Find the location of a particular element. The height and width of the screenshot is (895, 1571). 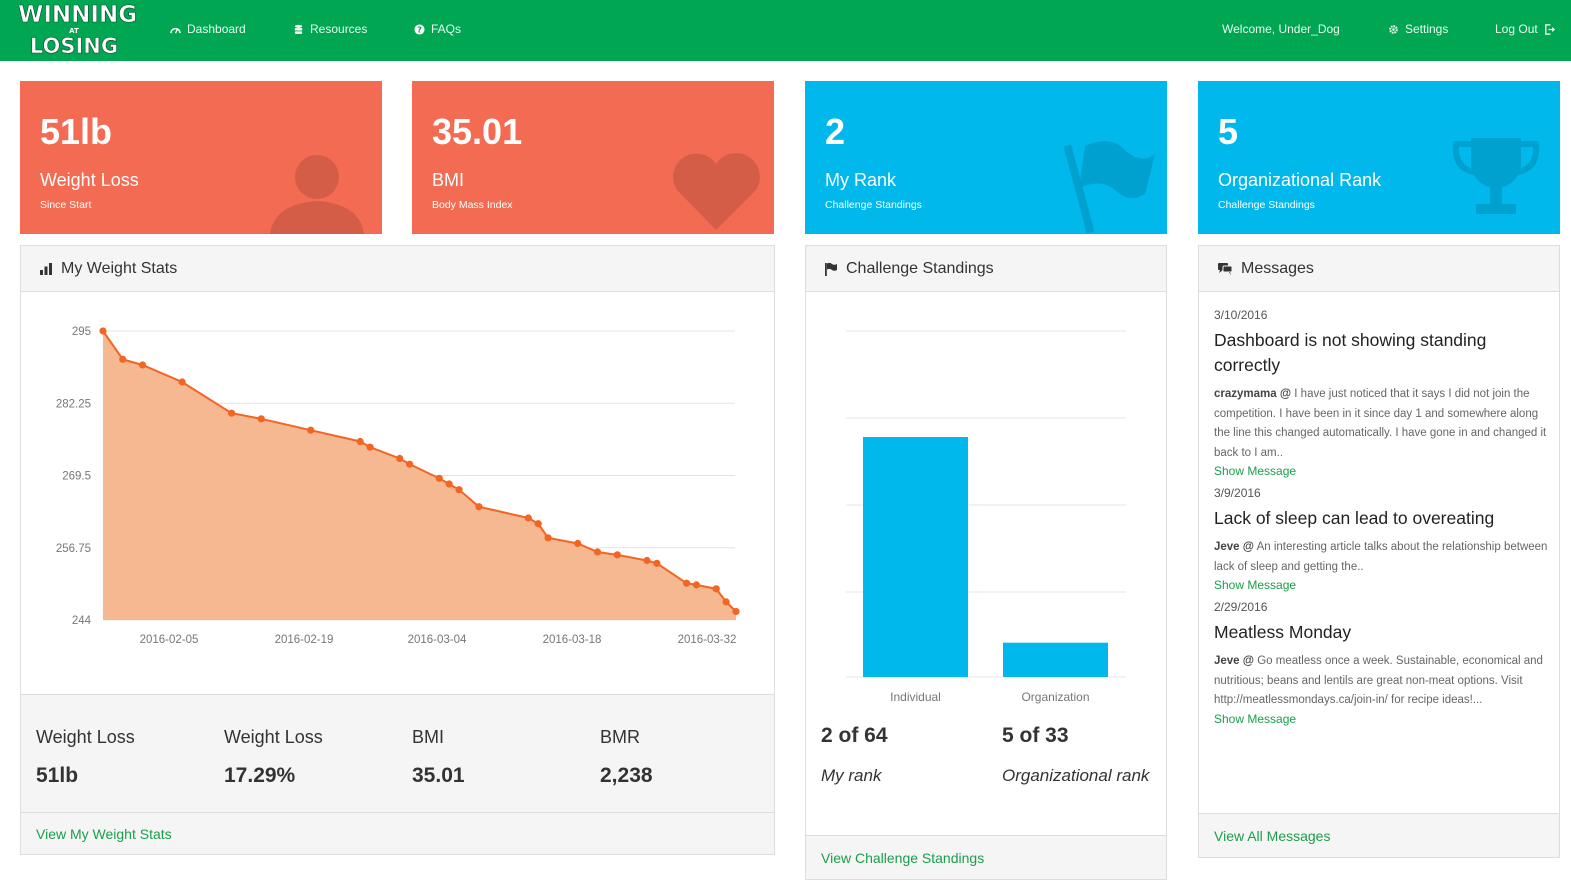

stat-bmi: BMI 35.01 is located at coordinates (438, 757).